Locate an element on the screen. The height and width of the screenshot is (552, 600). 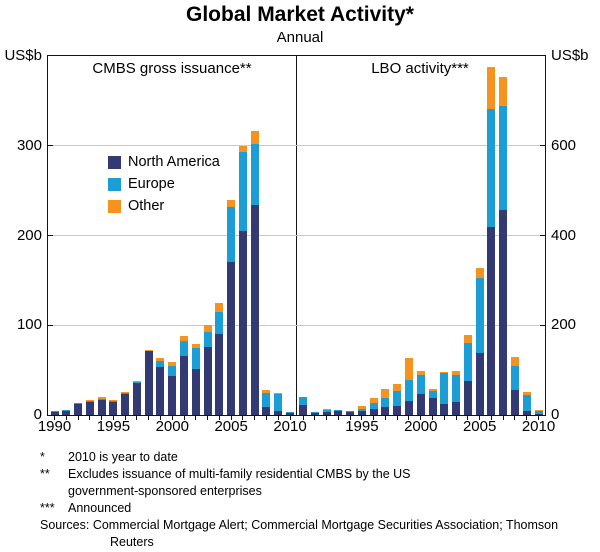
bar-1994-north-america is located at coordinates (101, 407).